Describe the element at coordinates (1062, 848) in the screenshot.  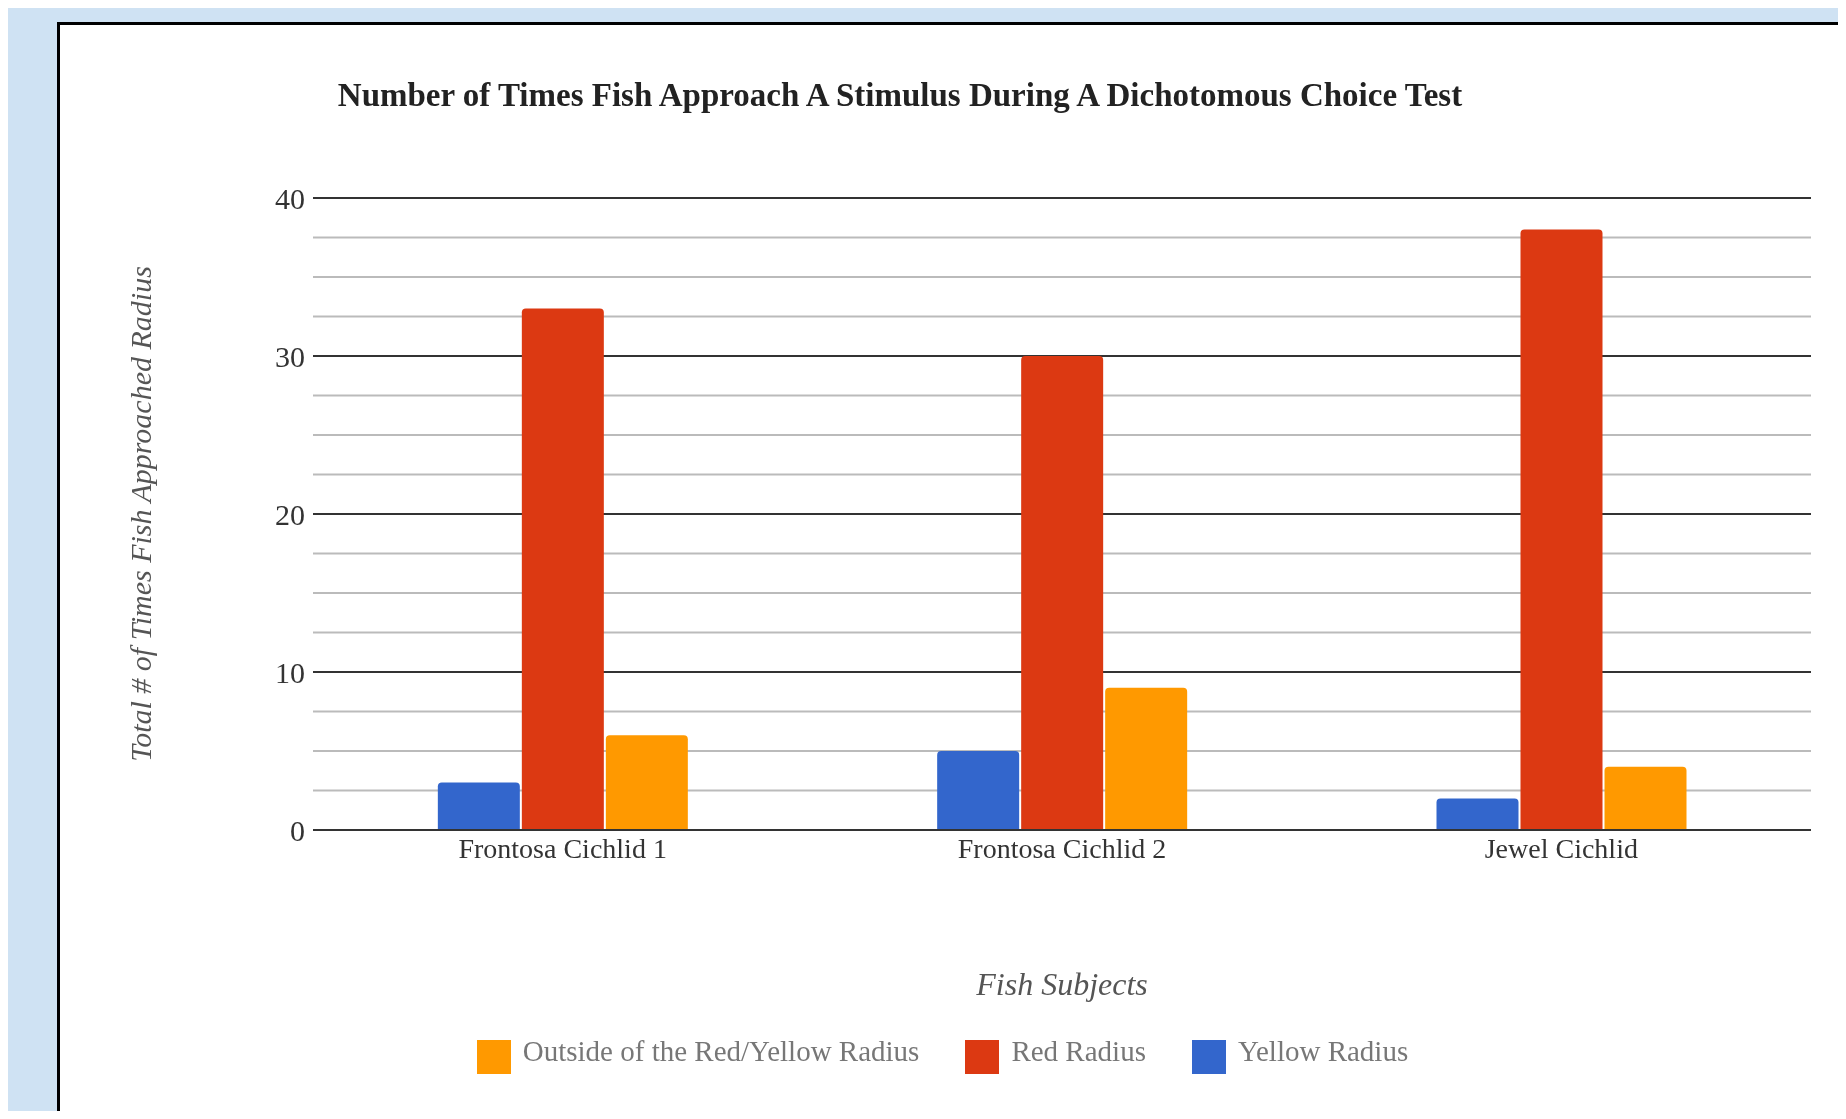
I see `x-tick-label: Frontosa Cichlid 2` at that location.